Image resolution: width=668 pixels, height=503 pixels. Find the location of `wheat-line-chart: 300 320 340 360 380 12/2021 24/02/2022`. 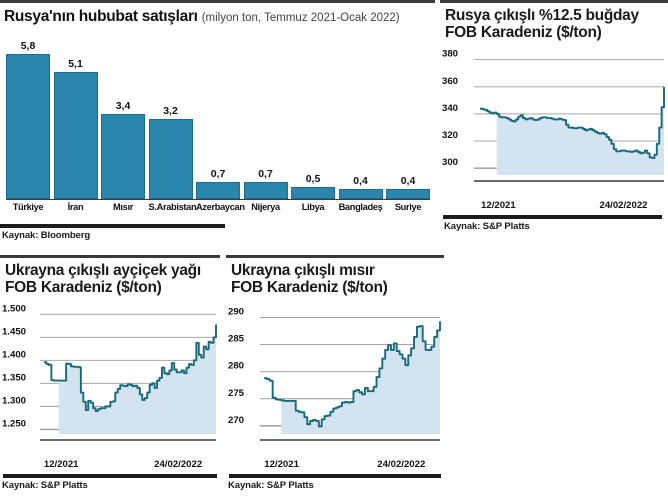

wheat-line-chart: 300 320 340 360 380 12/2021 24/02/2022 is located at coordinates (553, 130).